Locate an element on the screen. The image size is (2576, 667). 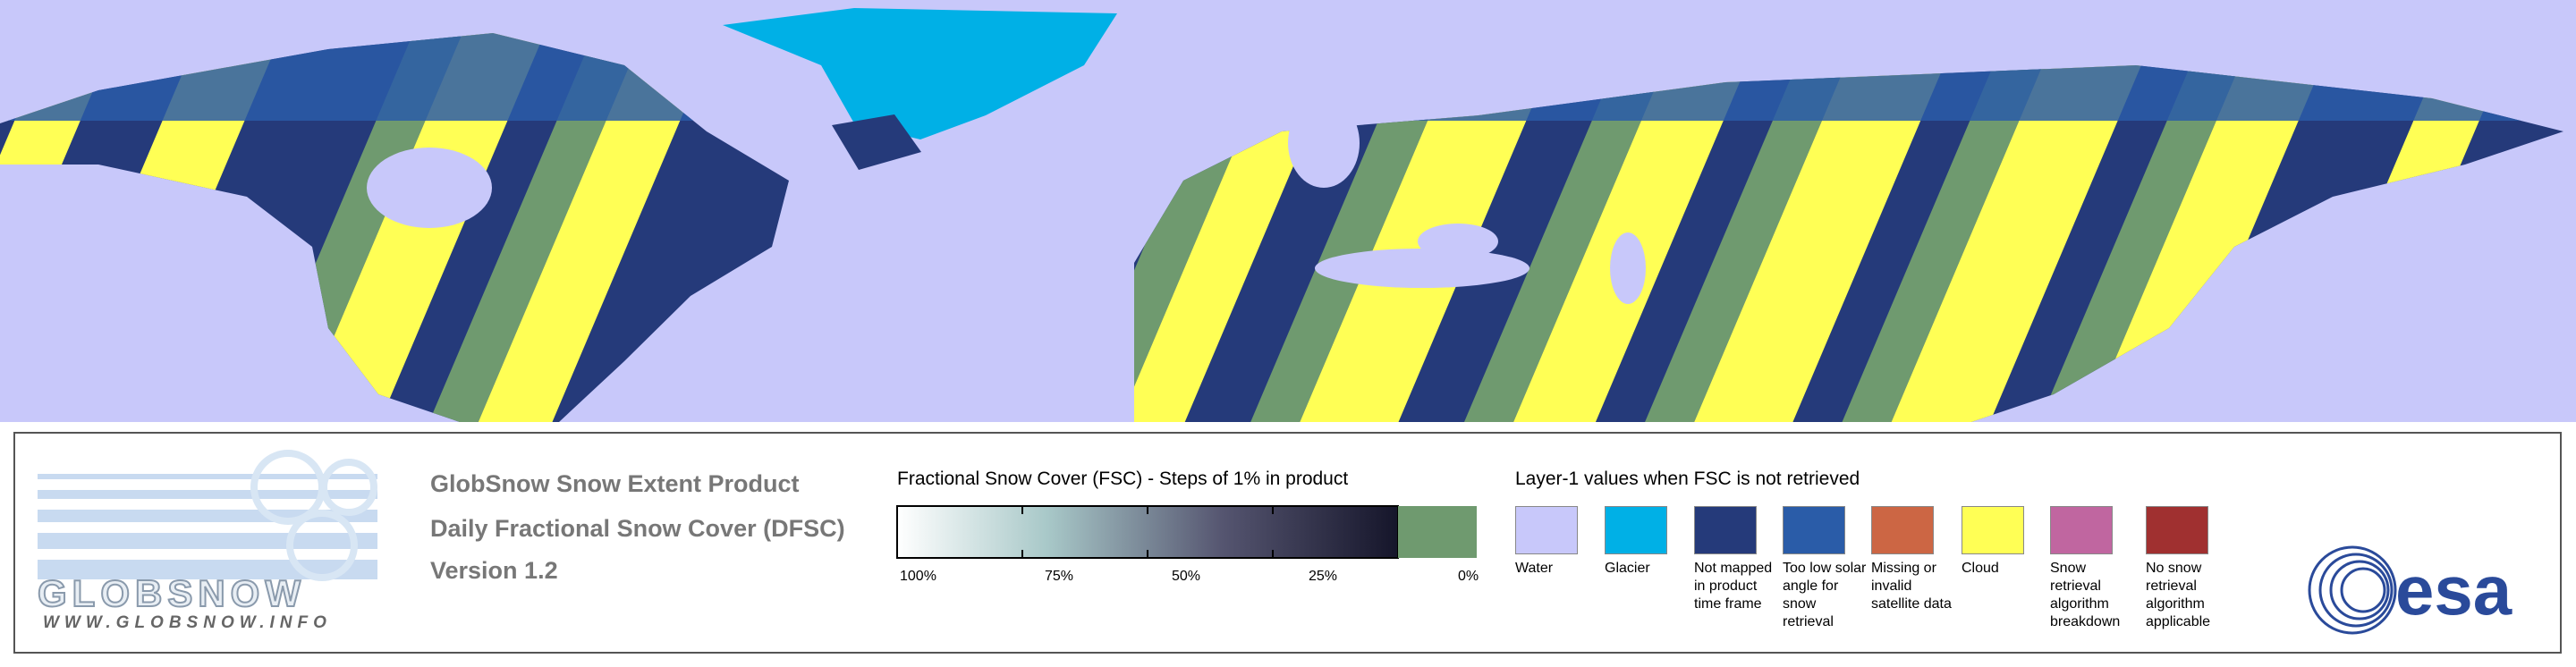
mediterranean is located at coordinates (1422, 269).